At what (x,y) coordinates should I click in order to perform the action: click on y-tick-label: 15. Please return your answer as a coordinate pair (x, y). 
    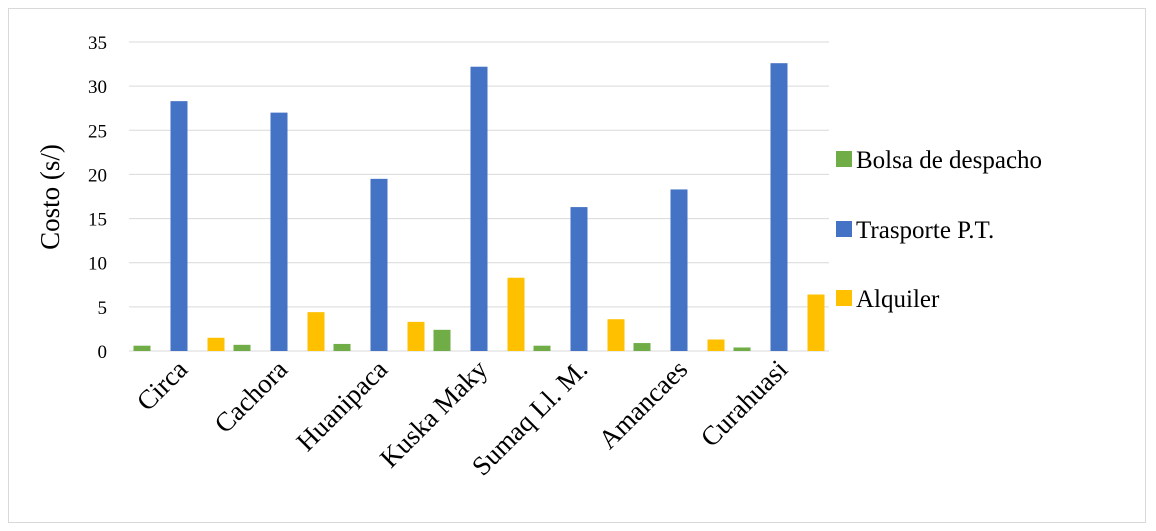
    Looking at the image, I should click on (97, 220).